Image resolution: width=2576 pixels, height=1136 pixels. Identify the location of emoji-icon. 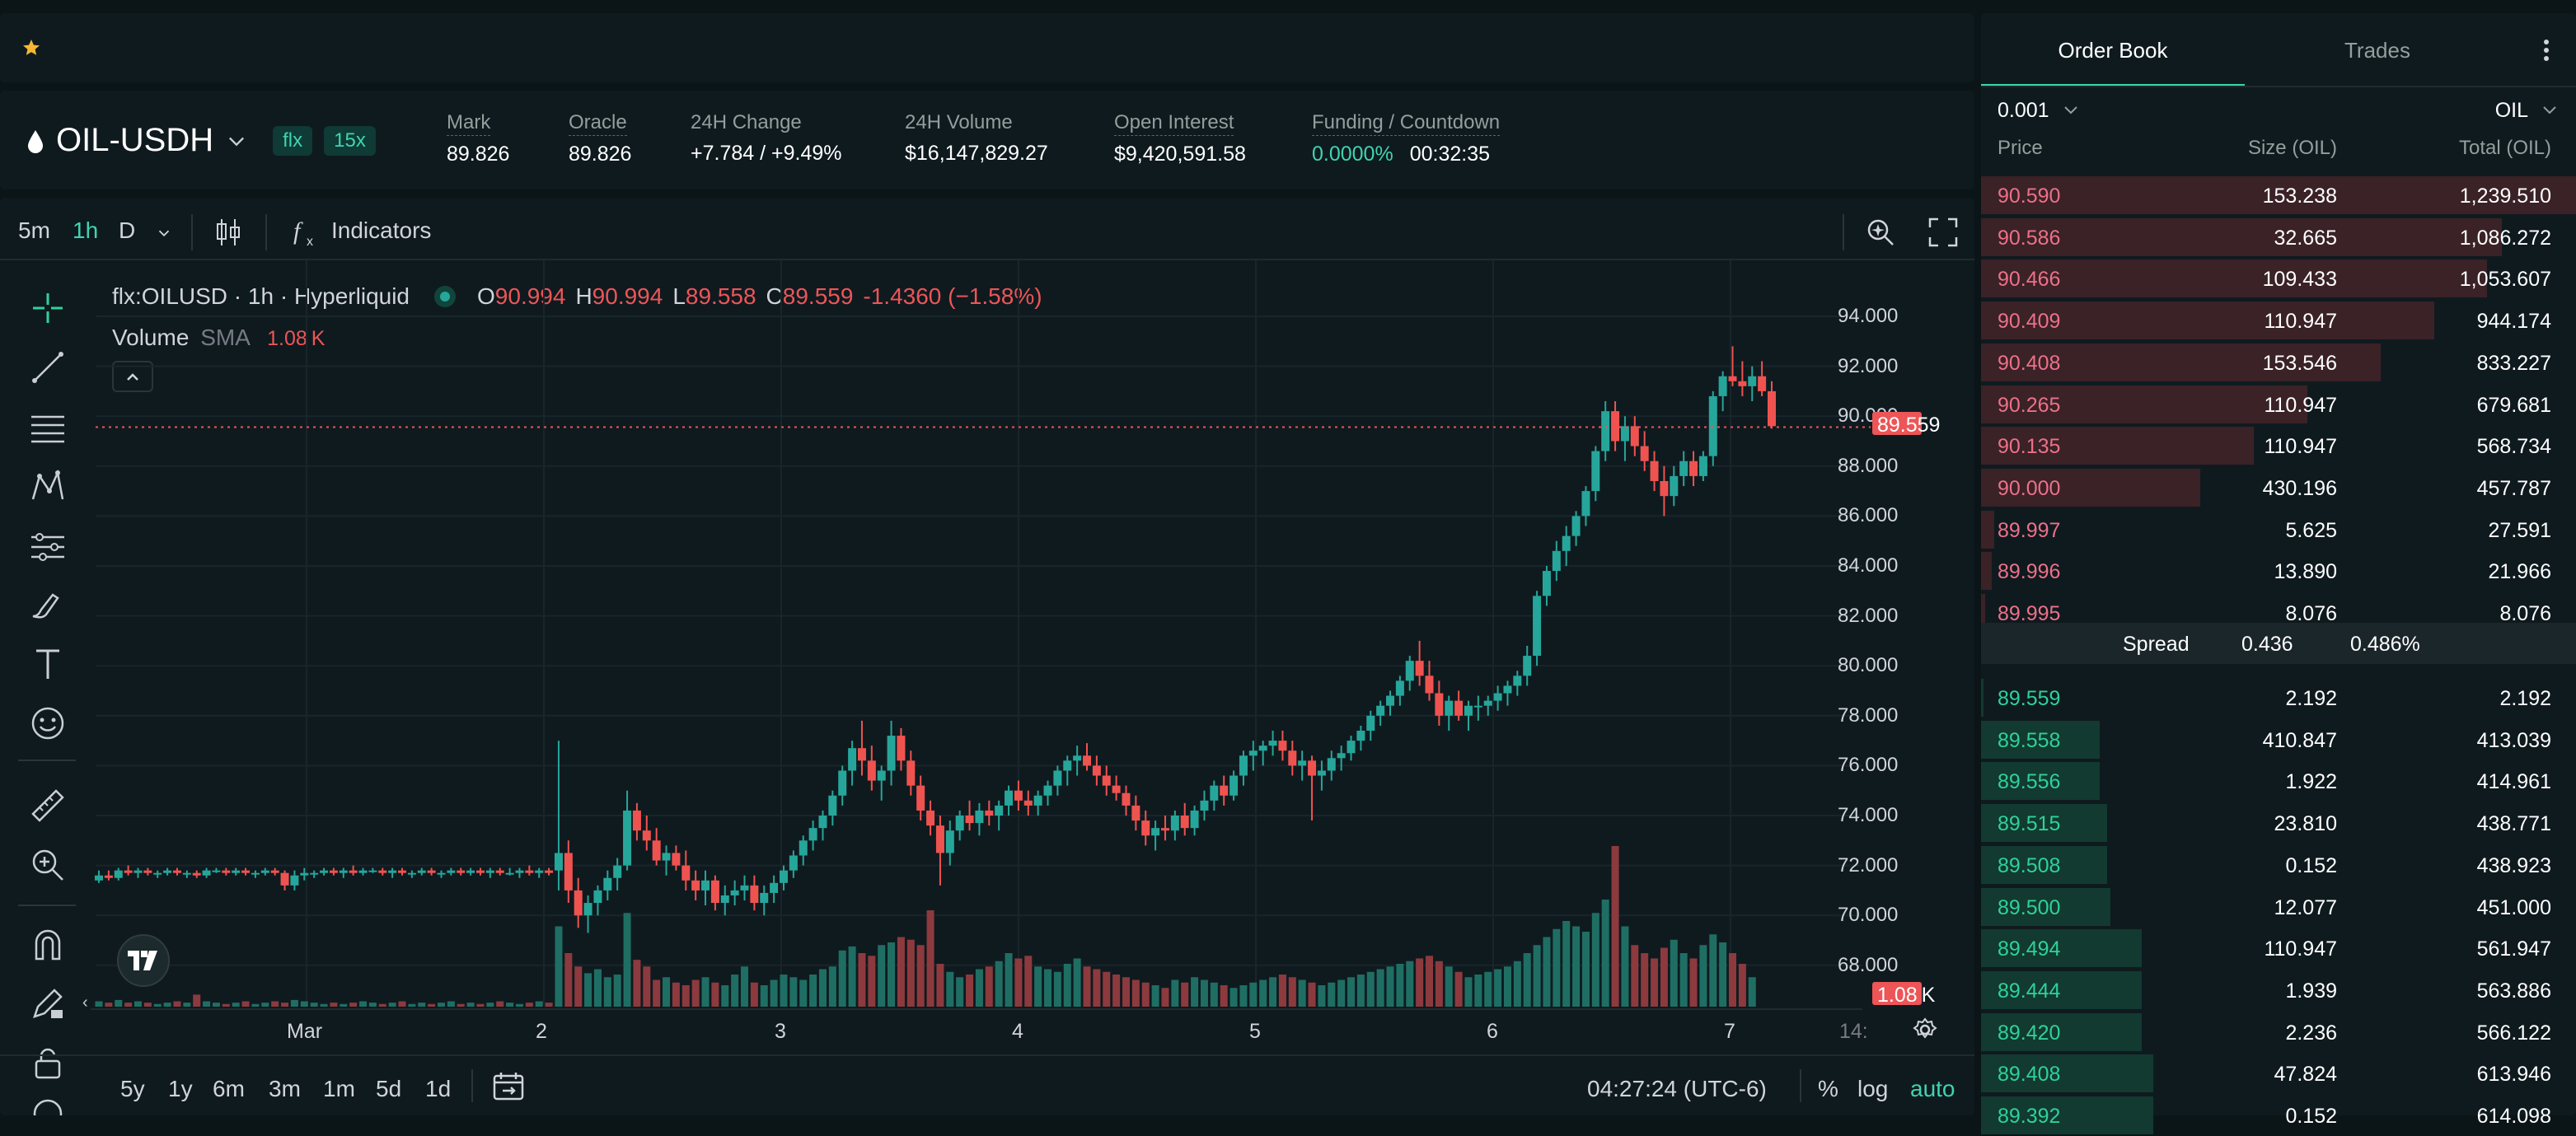
(48, 723).